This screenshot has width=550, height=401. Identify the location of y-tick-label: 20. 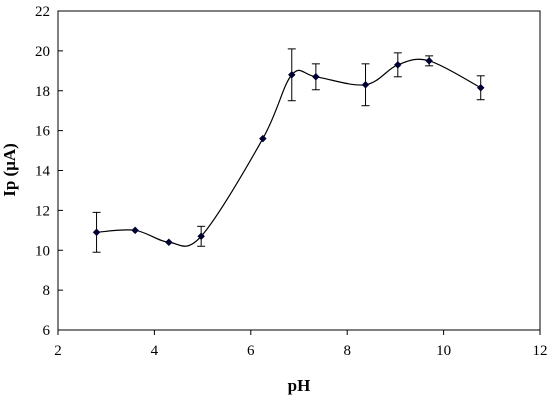
(42, 52).